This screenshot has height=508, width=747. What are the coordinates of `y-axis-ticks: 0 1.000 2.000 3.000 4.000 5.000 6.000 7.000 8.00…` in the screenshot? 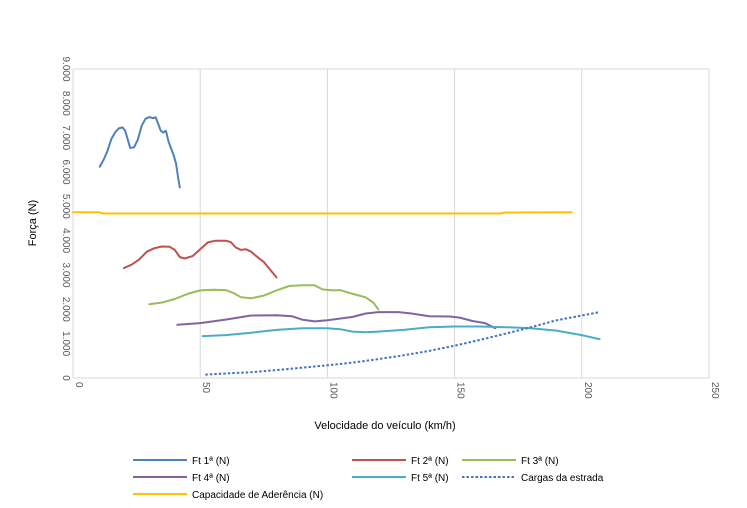 It's located at (65, 218).